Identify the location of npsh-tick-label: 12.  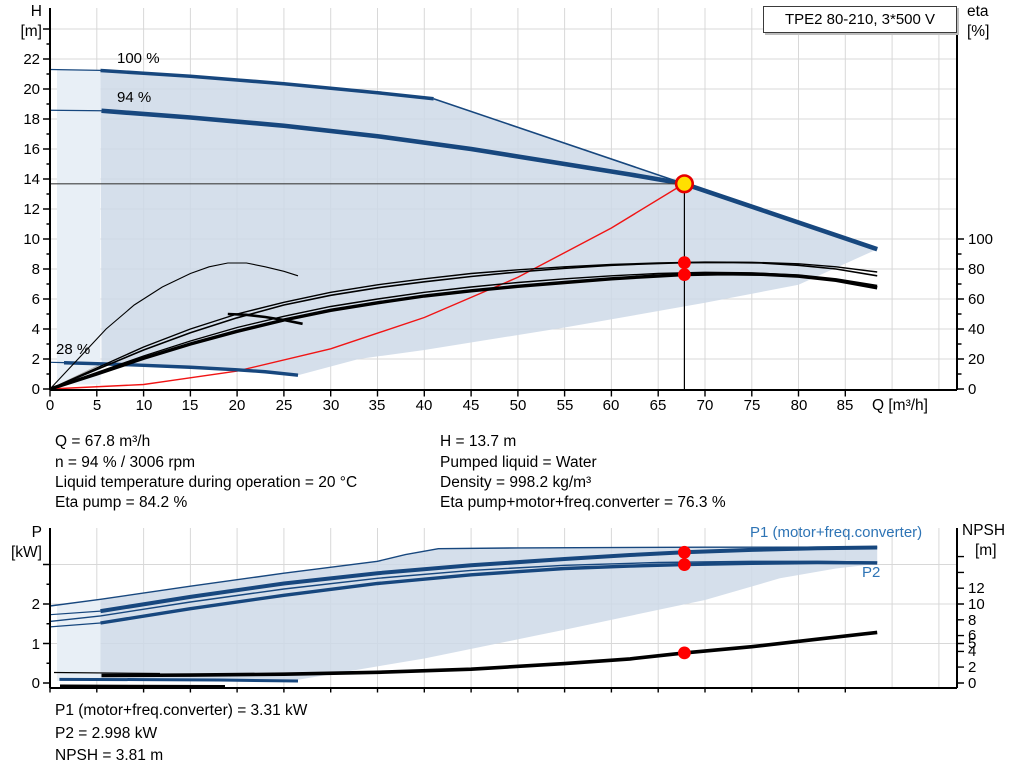
(976, 588).